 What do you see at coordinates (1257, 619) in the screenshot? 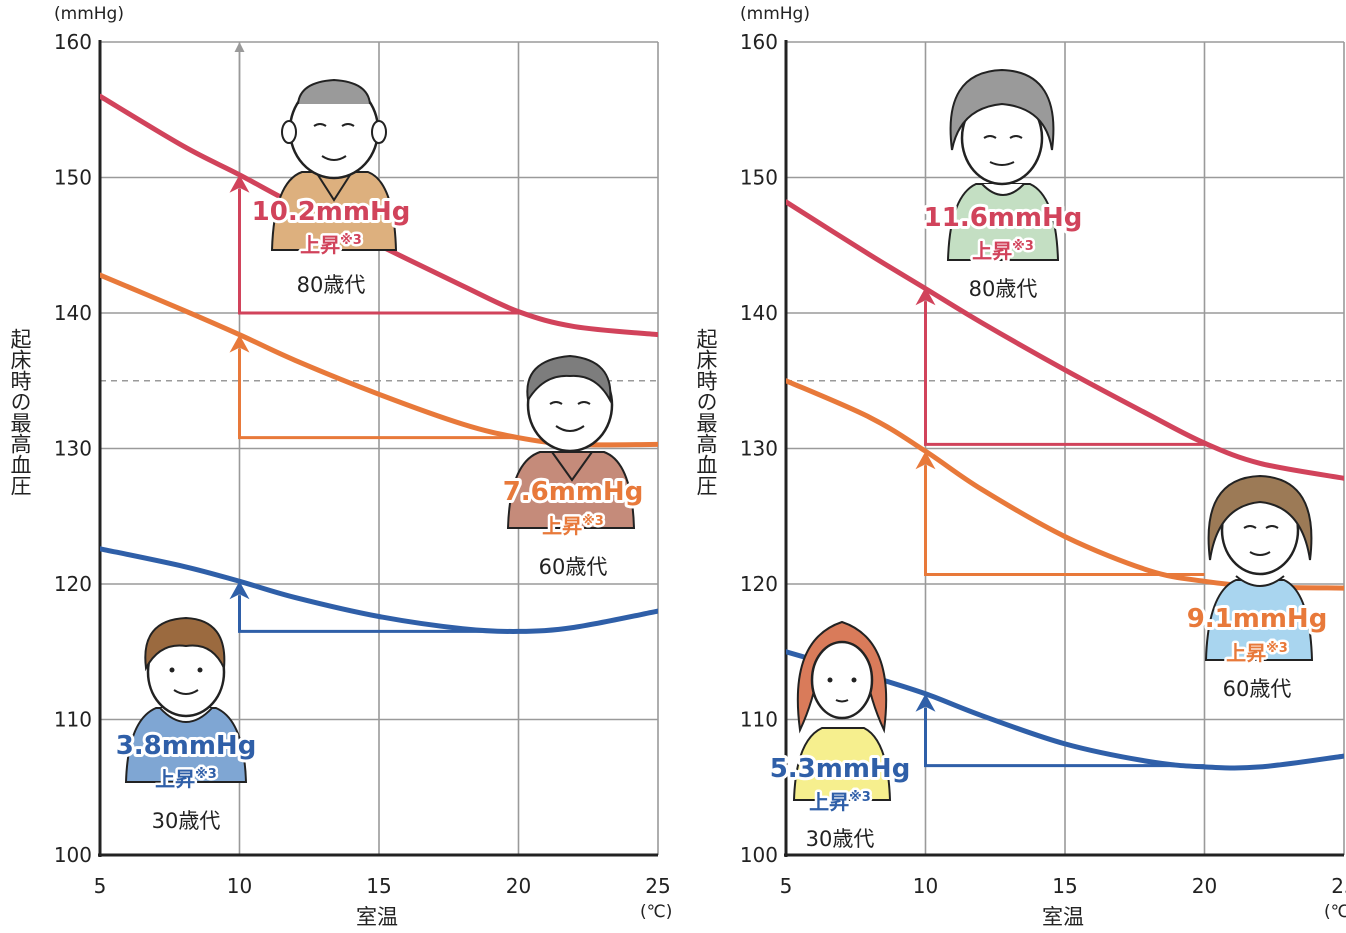
I see `rise-value-label: 9.1mmHg` at bounding box center [1257, 619].